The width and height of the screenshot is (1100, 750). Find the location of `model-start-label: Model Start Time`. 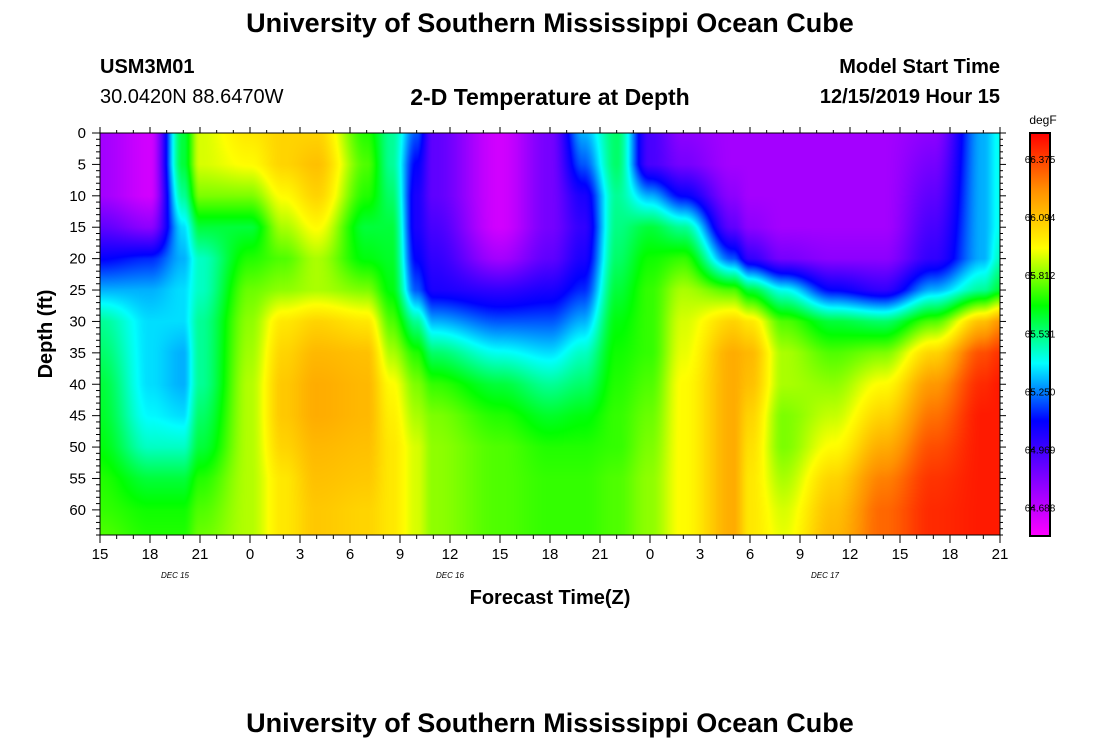

model-start-label: Model Start Time is located at coordinates (919, 67).